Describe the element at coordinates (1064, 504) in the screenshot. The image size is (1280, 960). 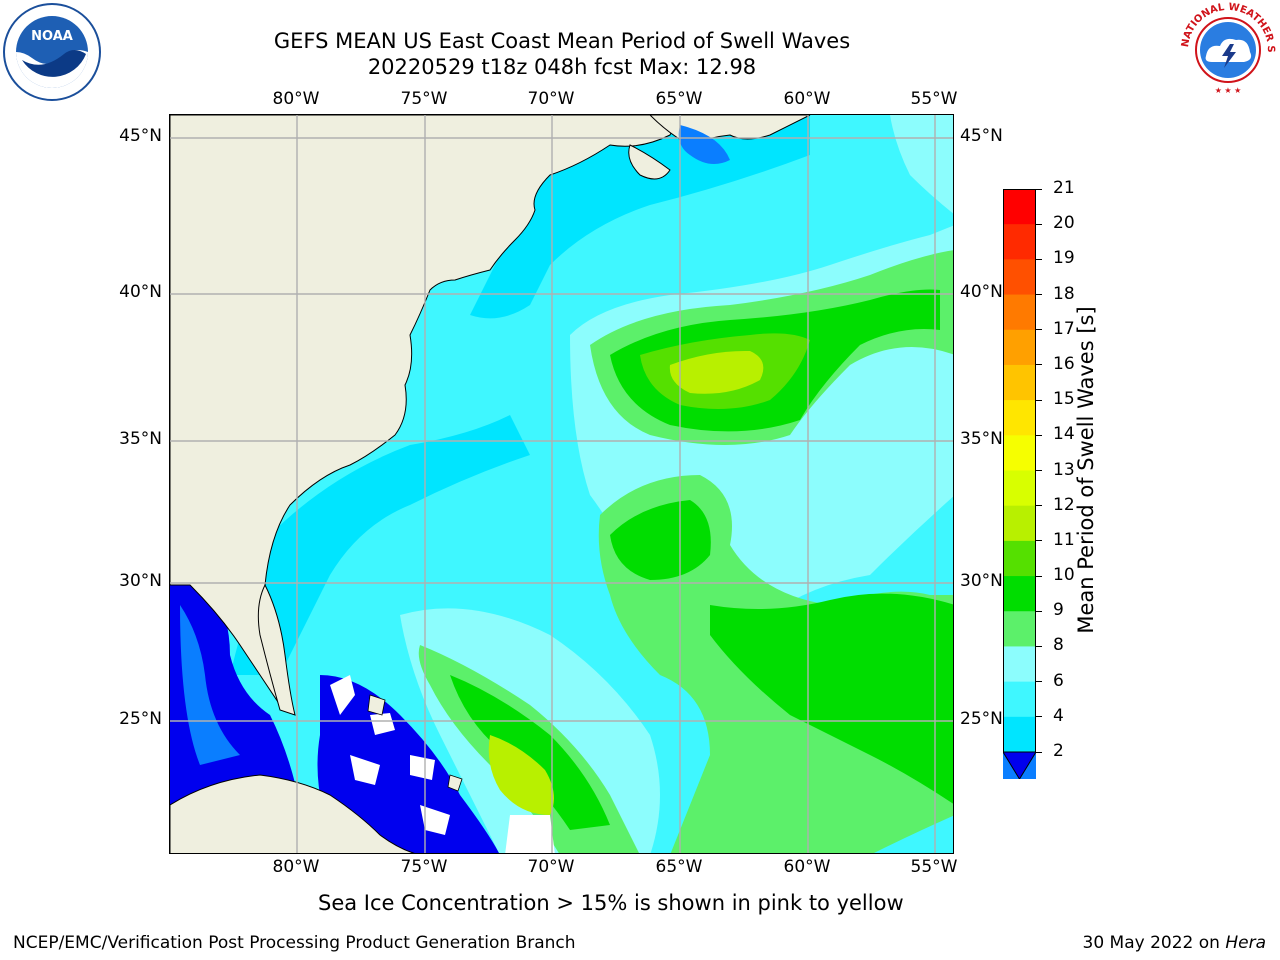
I see `colorbar-tick-label: 12` at that location.